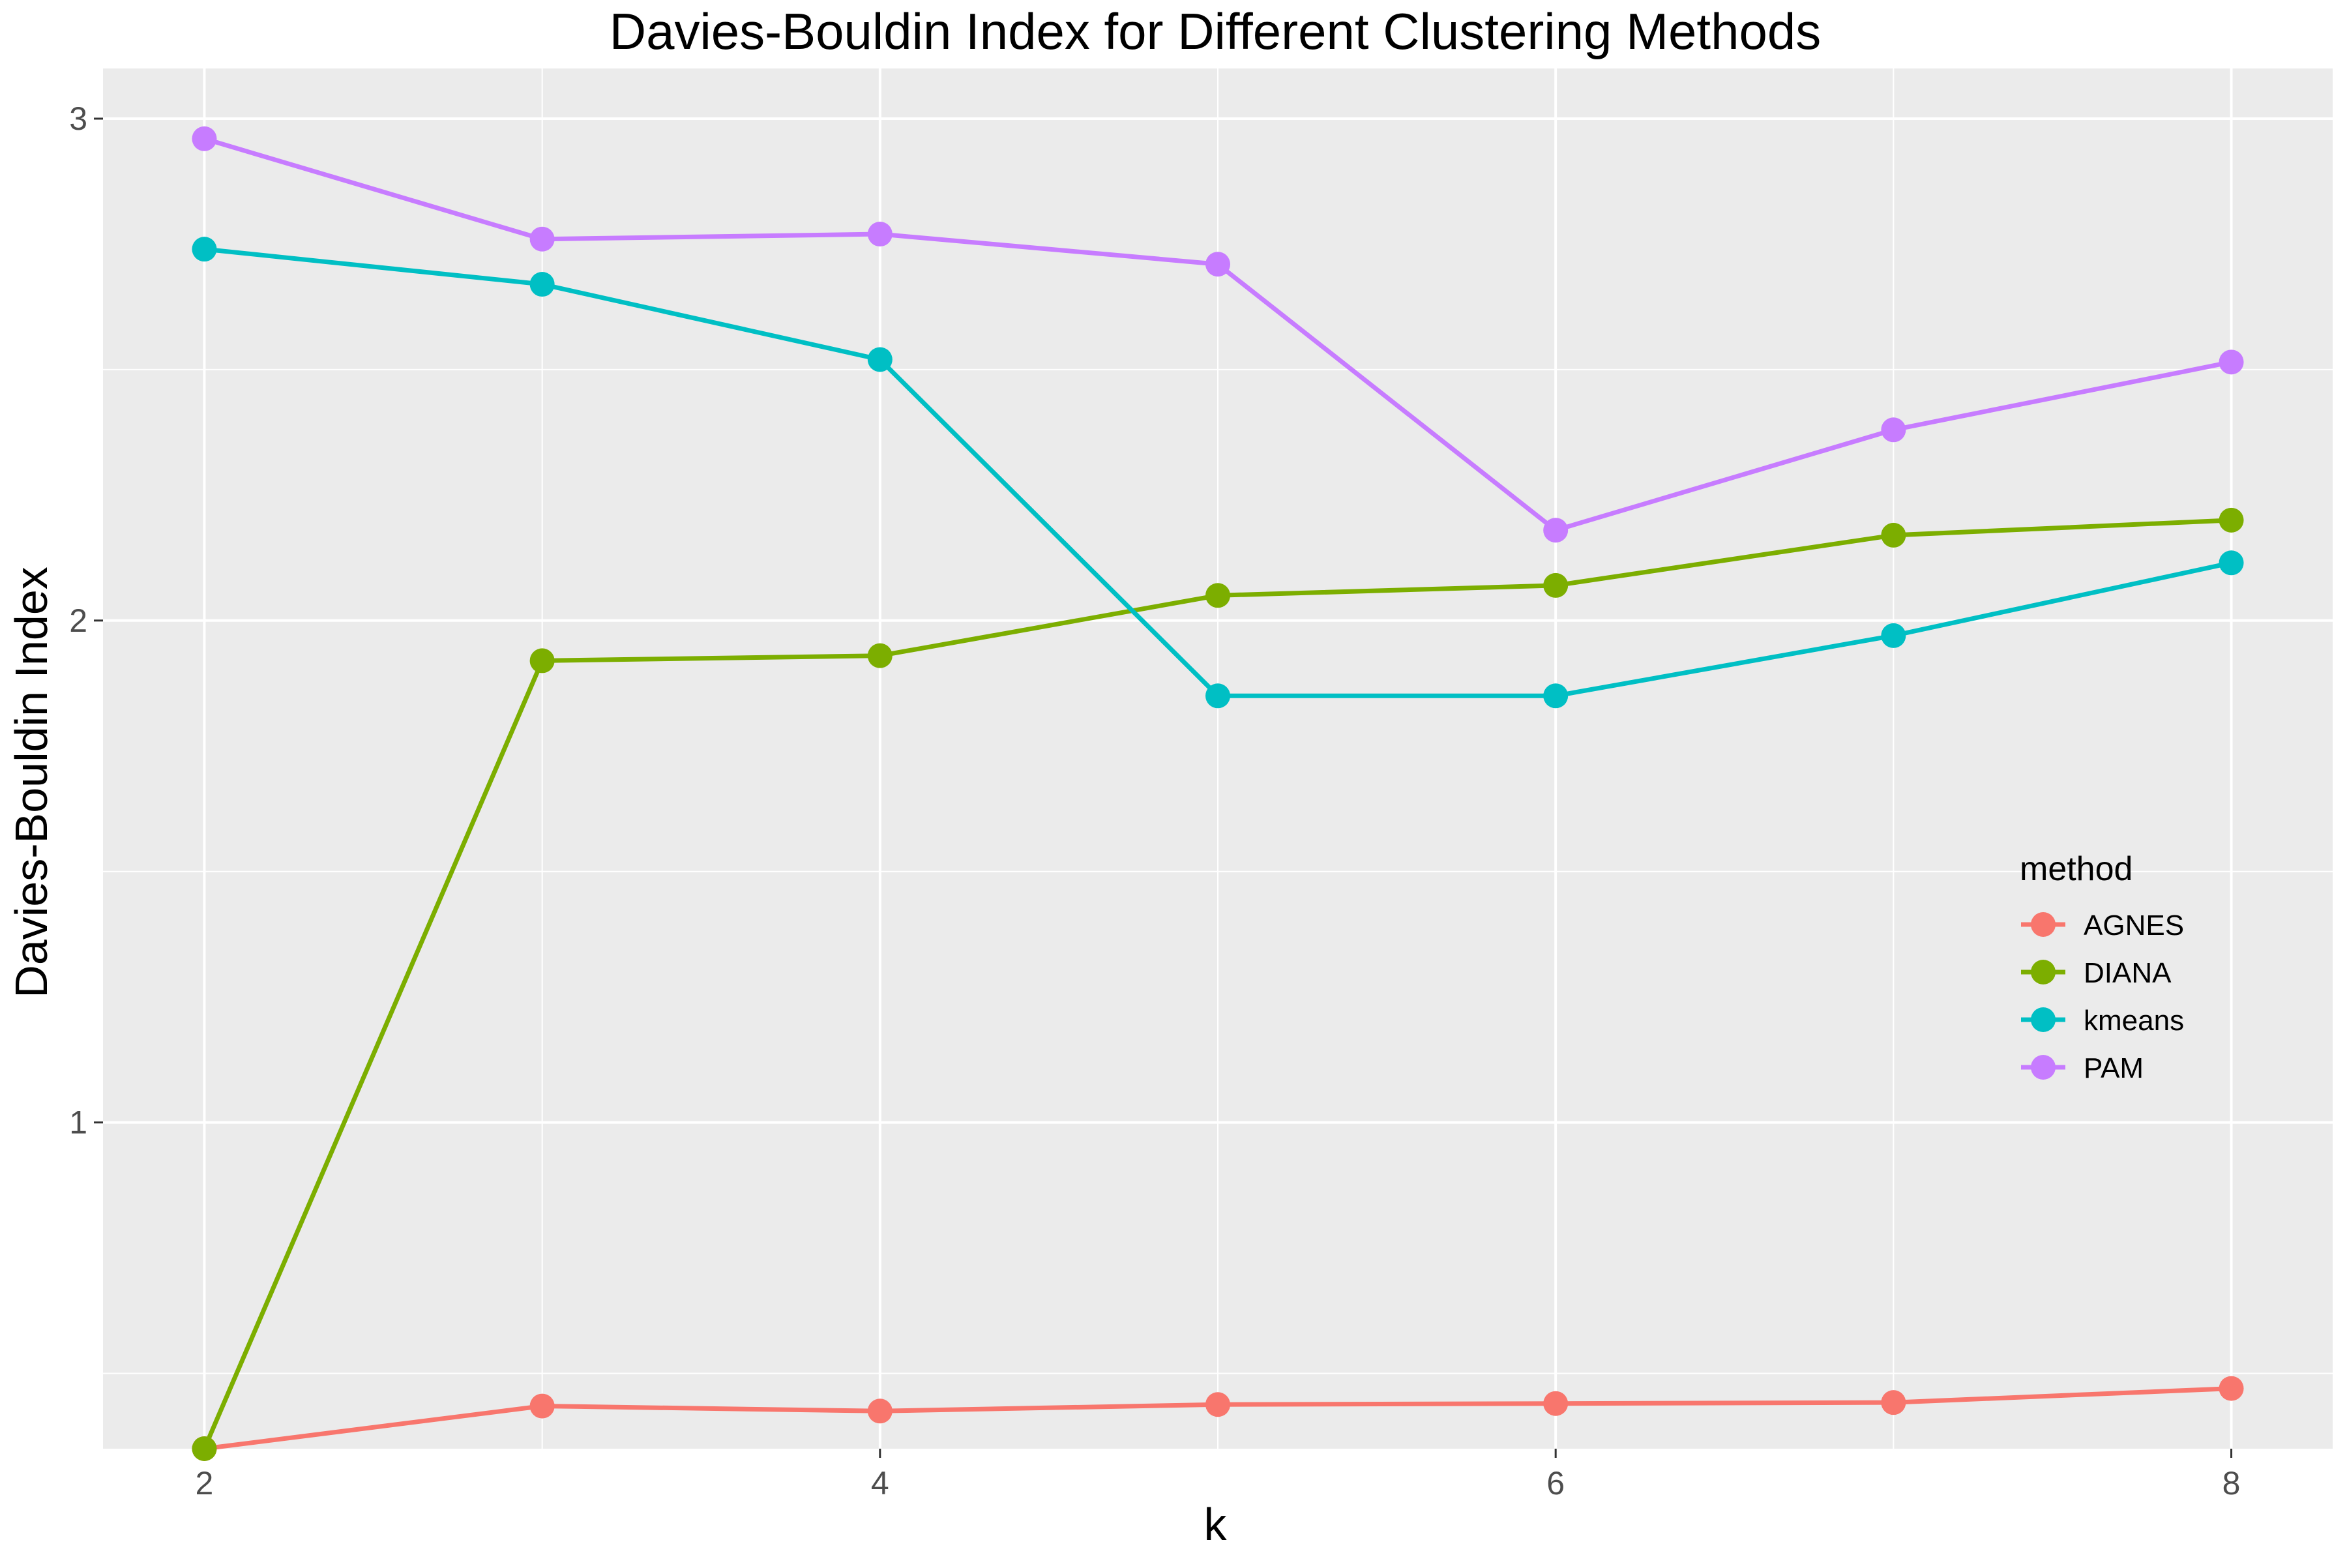  I want to click on x-tick-label: 6, so click(1555, 1483).